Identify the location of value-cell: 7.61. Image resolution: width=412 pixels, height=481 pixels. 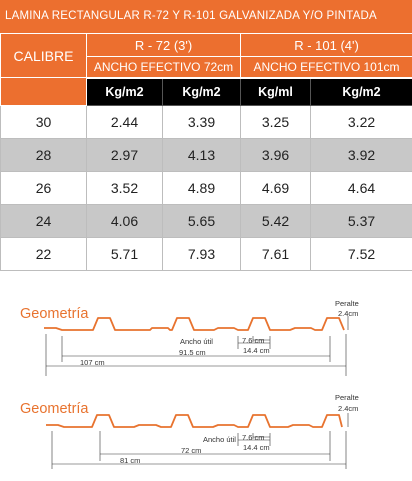
(276, 254).